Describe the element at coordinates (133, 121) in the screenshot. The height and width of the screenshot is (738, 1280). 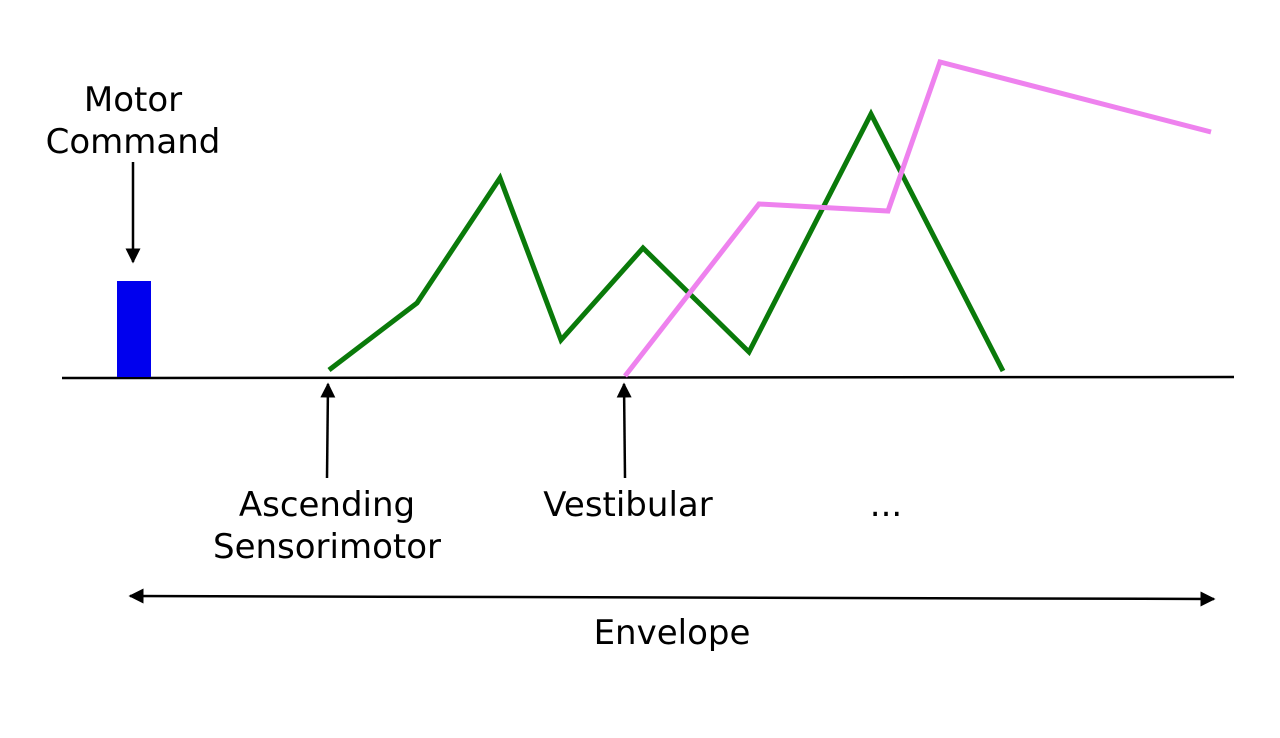
I see `motor-command-label: Motor Command` at that location.